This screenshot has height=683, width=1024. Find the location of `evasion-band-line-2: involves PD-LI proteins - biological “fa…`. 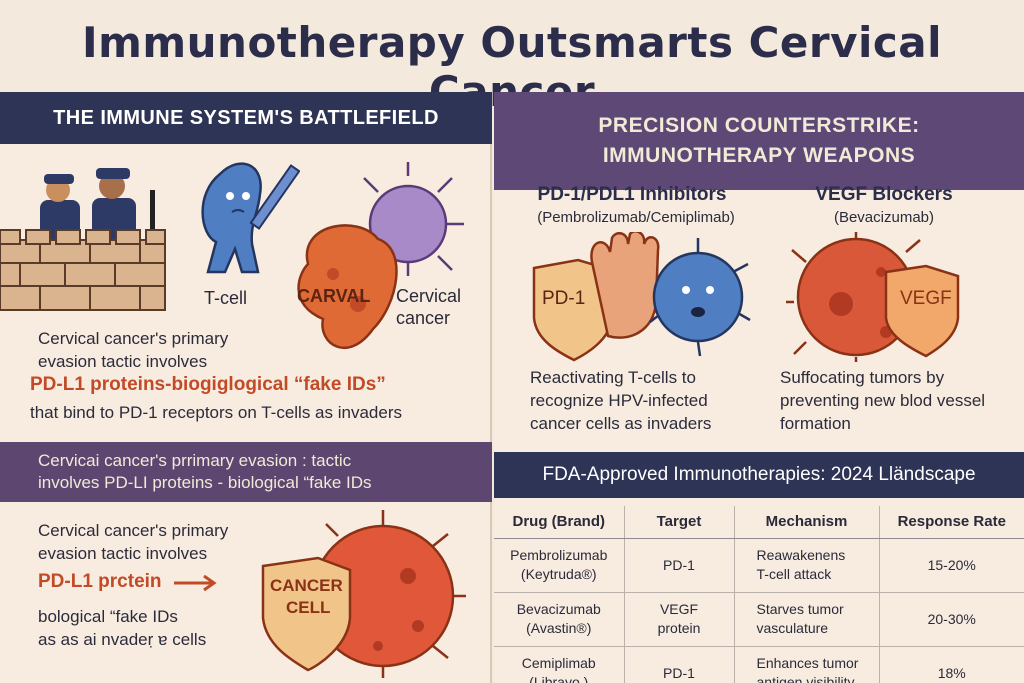

evasion-band-line-2: involves PD-LI proteins - biological “fa… is located at coordinates (205, 482).